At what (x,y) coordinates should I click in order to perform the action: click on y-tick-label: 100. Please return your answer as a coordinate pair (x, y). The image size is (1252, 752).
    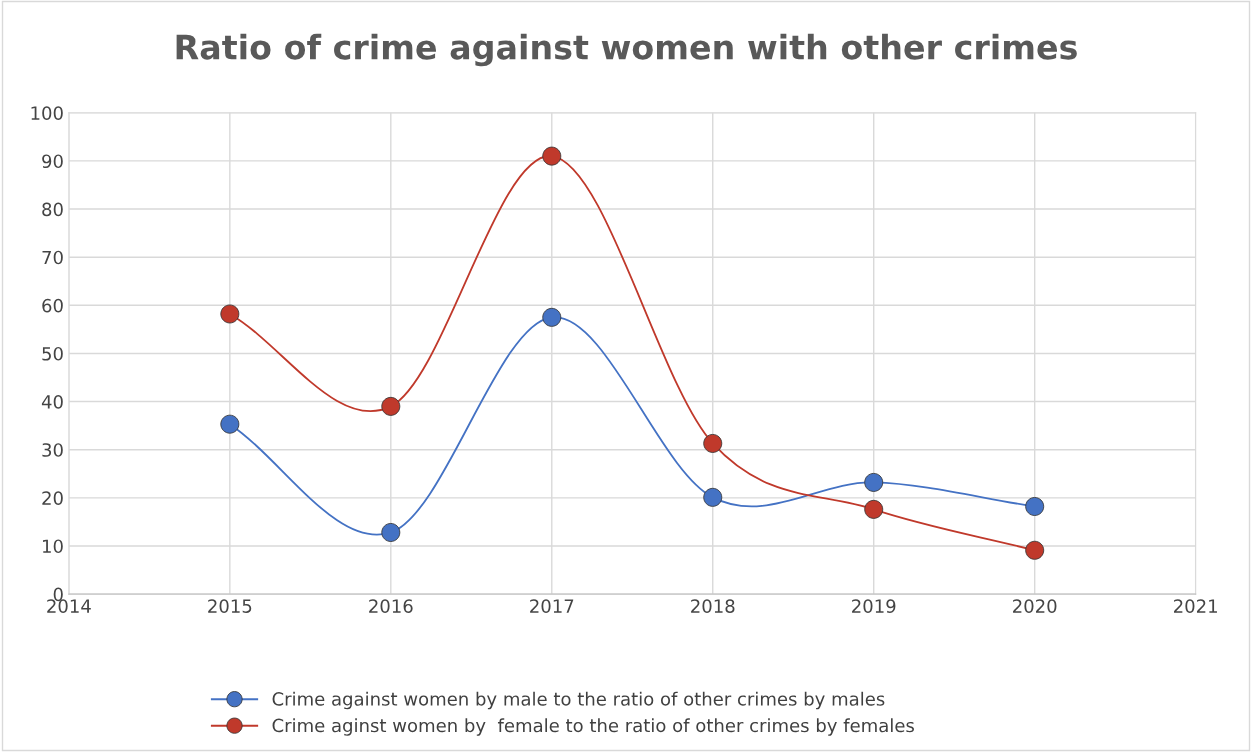
    Looking at the image, I should click on (47, 113).